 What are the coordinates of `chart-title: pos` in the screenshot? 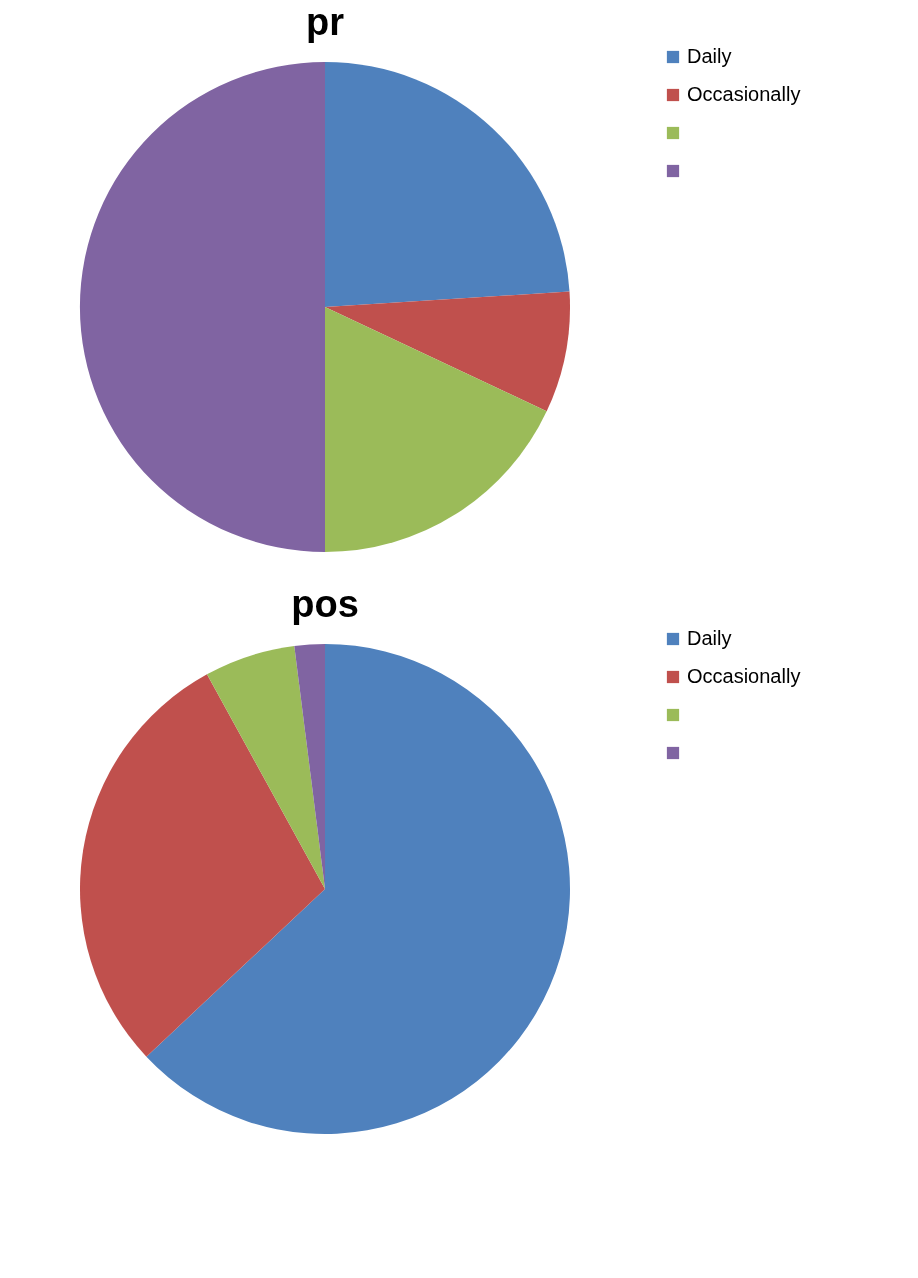 It's located at (325, 604).